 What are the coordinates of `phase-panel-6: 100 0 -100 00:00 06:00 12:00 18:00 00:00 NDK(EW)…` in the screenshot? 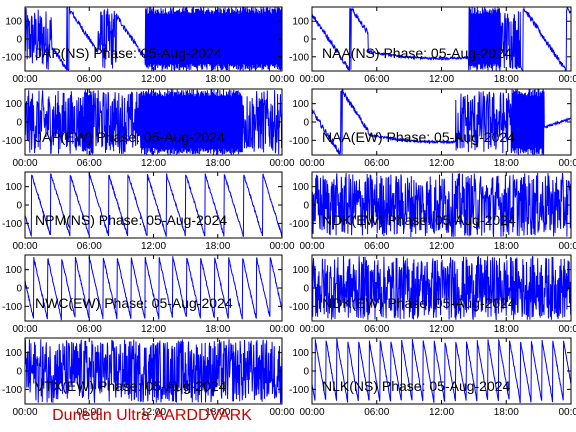 It's located at (432, 211).